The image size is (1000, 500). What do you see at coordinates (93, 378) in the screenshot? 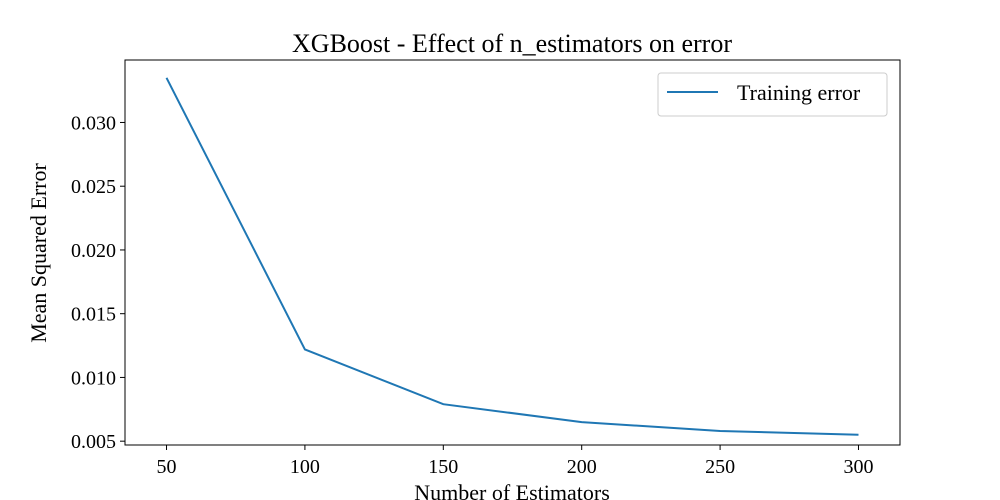
I see `y-tick-label: 0.010` at bounding box center [93, 378].